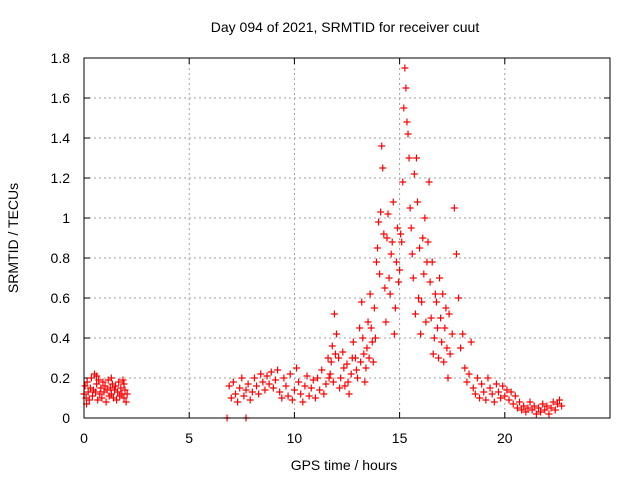  I want to click on y-tick-label: 0.8, so click(61, 258).